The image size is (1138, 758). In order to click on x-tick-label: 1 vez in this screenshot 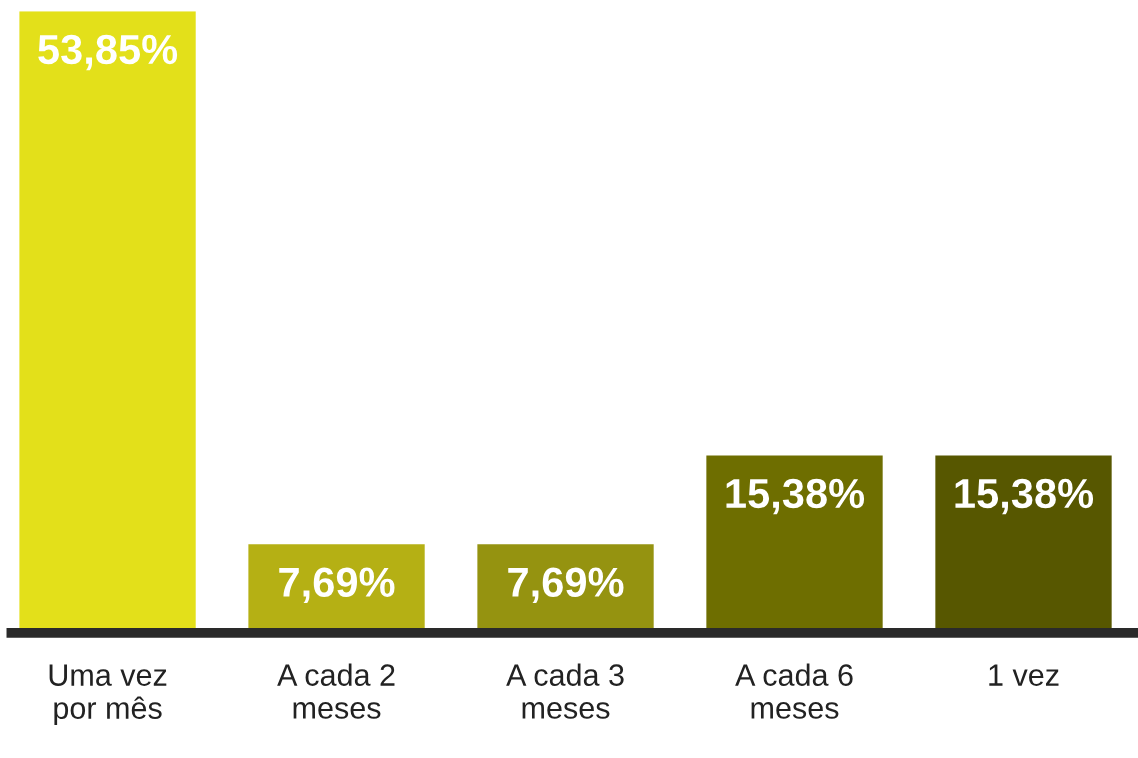, I will do `click(1024, 675)`.